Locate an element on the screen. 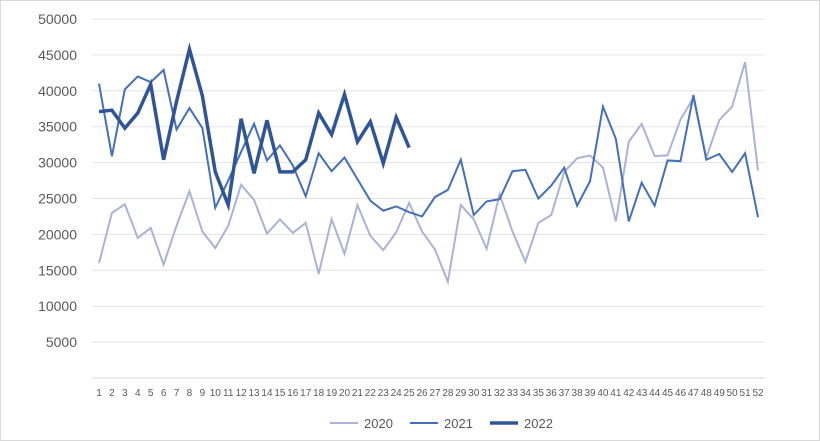  x-tick-label: 49 is located at coordinates (720, 393).